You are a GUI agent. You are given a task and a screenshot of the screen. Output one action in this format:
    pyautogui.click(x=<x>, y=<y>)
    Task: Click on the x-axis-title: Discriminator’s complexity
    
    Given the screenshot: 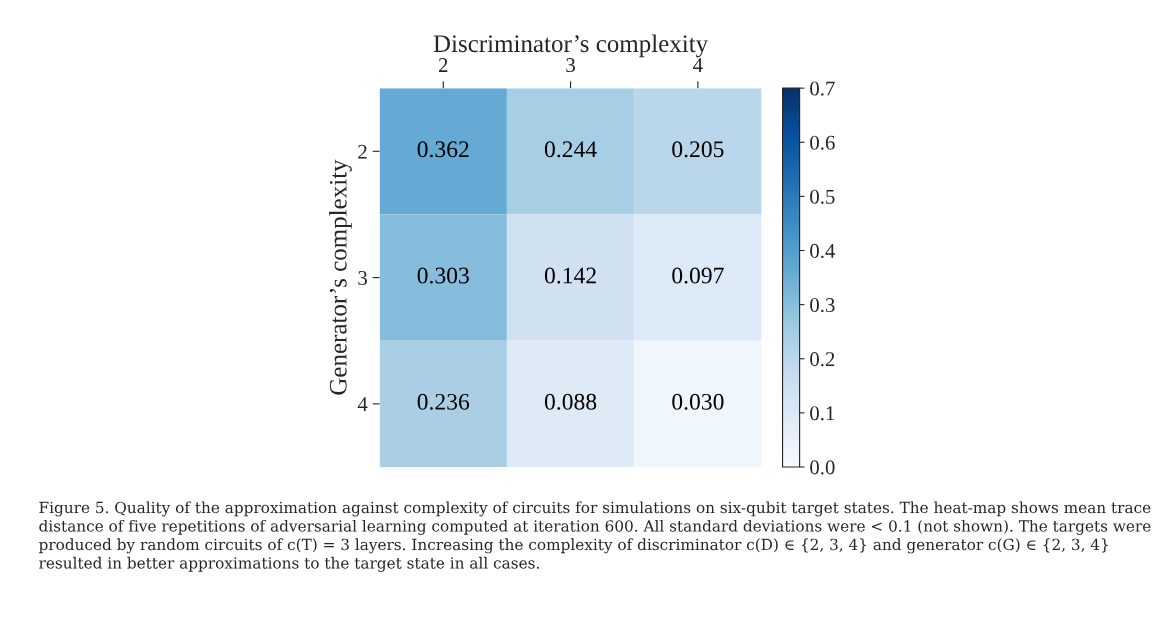 What is the action you would take?
    pyautogui.click(x=571, y=46)
    